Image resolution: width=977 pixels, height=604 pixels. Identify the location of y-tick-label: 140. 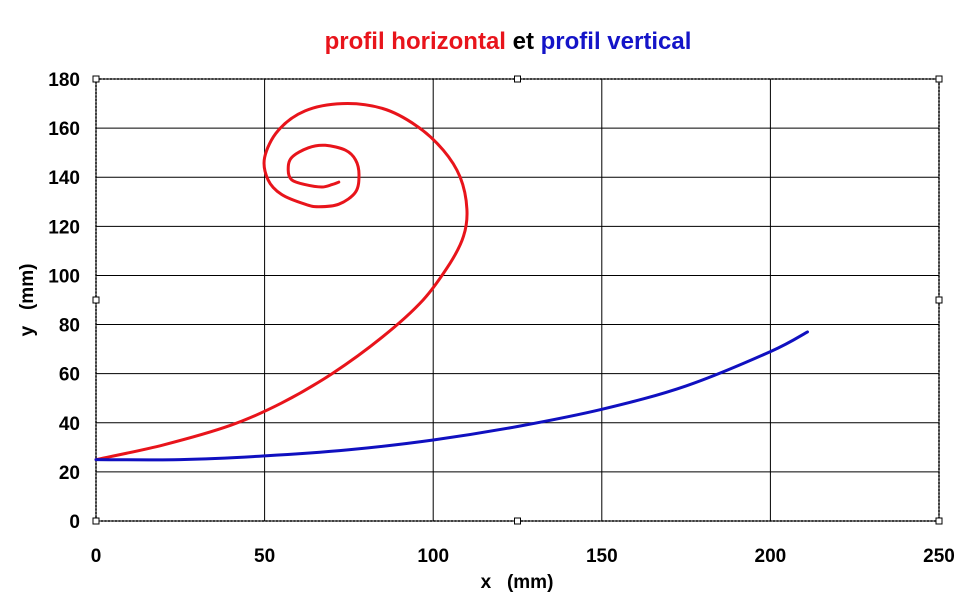
(64, 178).